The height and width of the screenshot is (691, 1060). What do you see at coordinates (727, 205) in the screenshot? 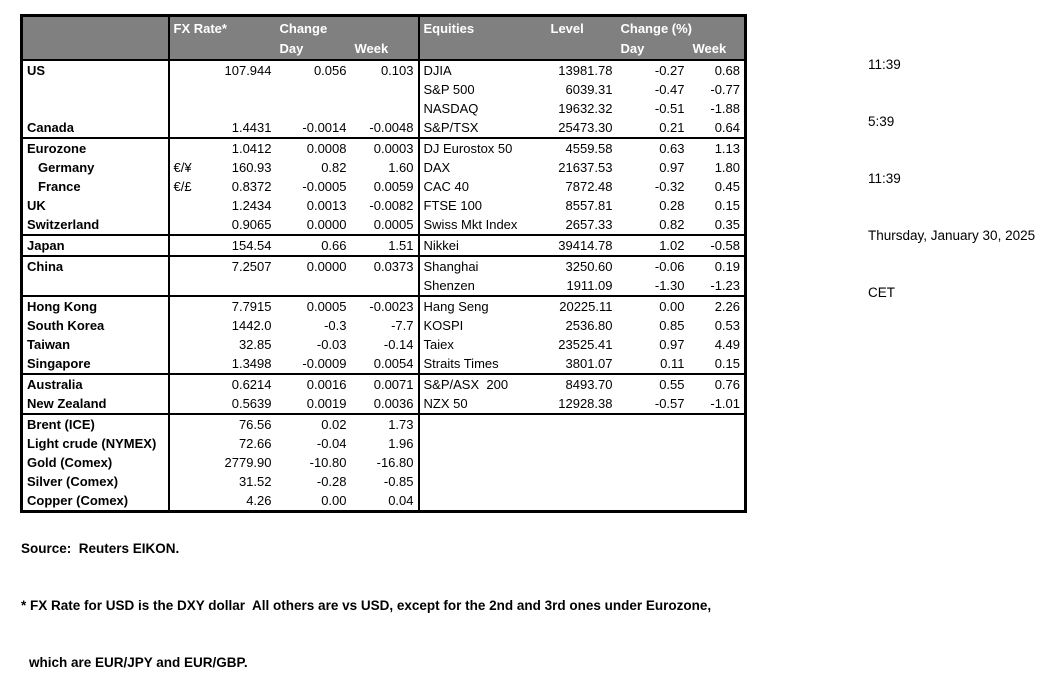
I see `cell-equity-change-week: 0.15` at bounding box center [727, 205].